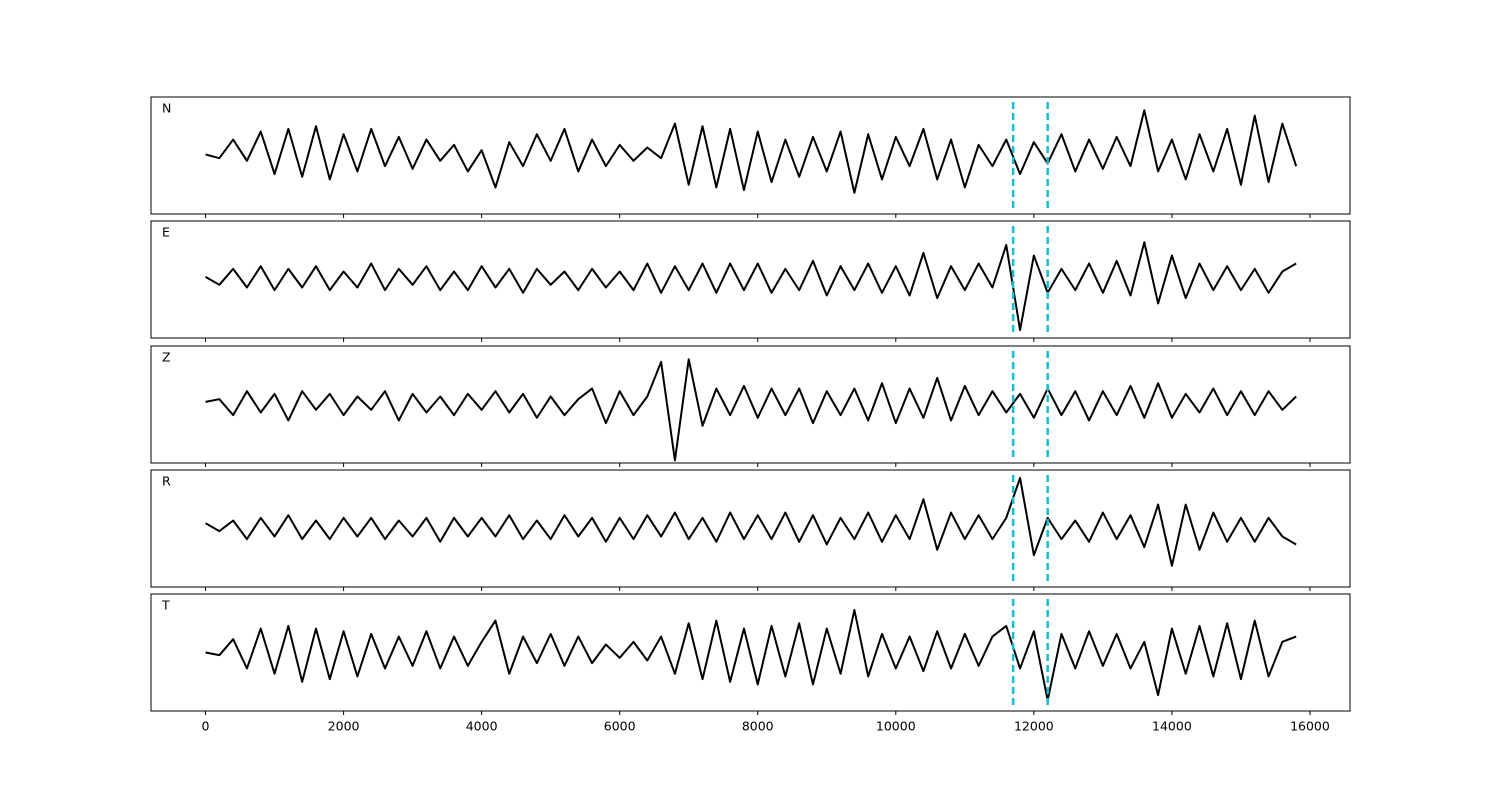 The width and height of the screenshot is (1500, 804). What do you see at coordinates (620, 726) in the screenshot?
I see `x-tick-label: 6000` at bounding box center [620, 726].